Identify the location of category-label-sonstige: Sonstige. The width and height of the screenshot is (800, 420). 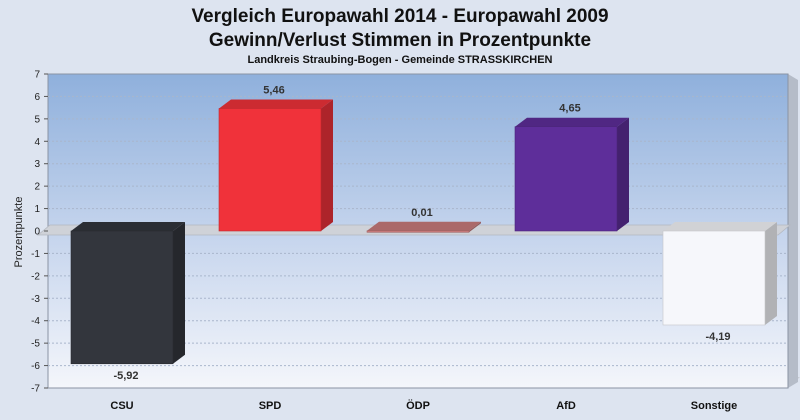
(714, 406).